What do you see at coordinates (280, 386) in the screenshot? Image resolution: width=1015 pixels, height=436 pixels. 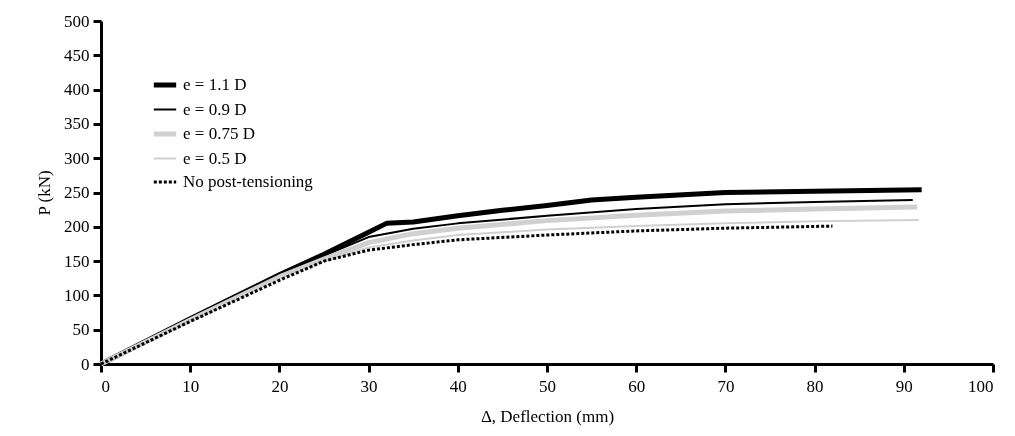 I see `x-tick-label: 20` at bounding box center [280, 386].